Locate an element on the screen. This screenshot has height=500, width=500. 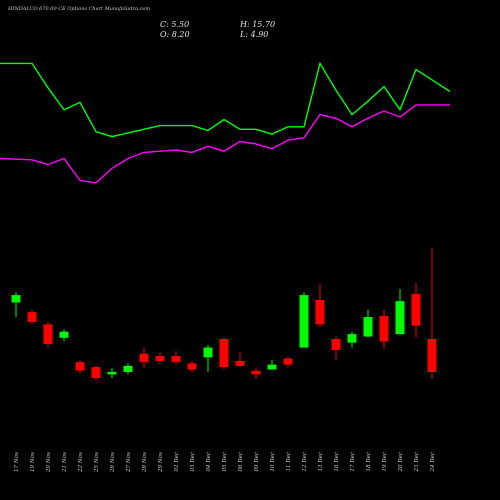
candle-29-nov is located at coordinates (160, 358).